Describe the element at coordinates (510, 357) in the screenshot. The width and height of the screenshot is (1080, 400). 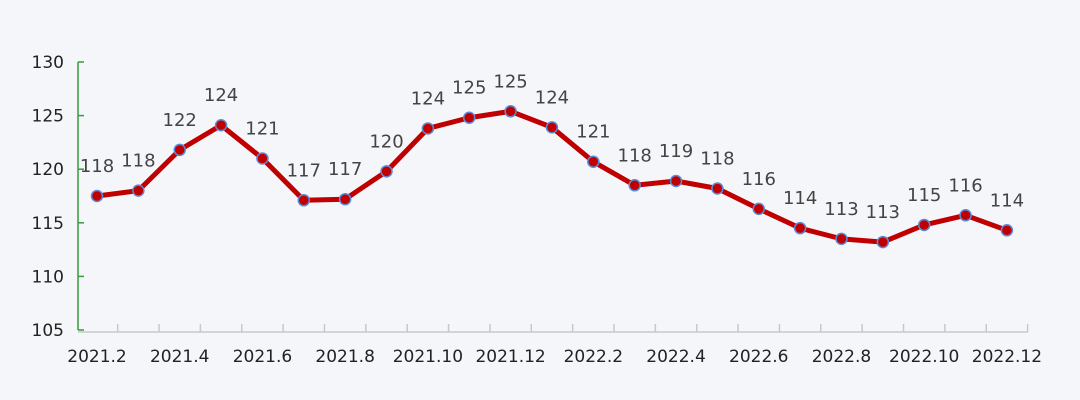
I see `x-tick-label: 2021.12` at that location.